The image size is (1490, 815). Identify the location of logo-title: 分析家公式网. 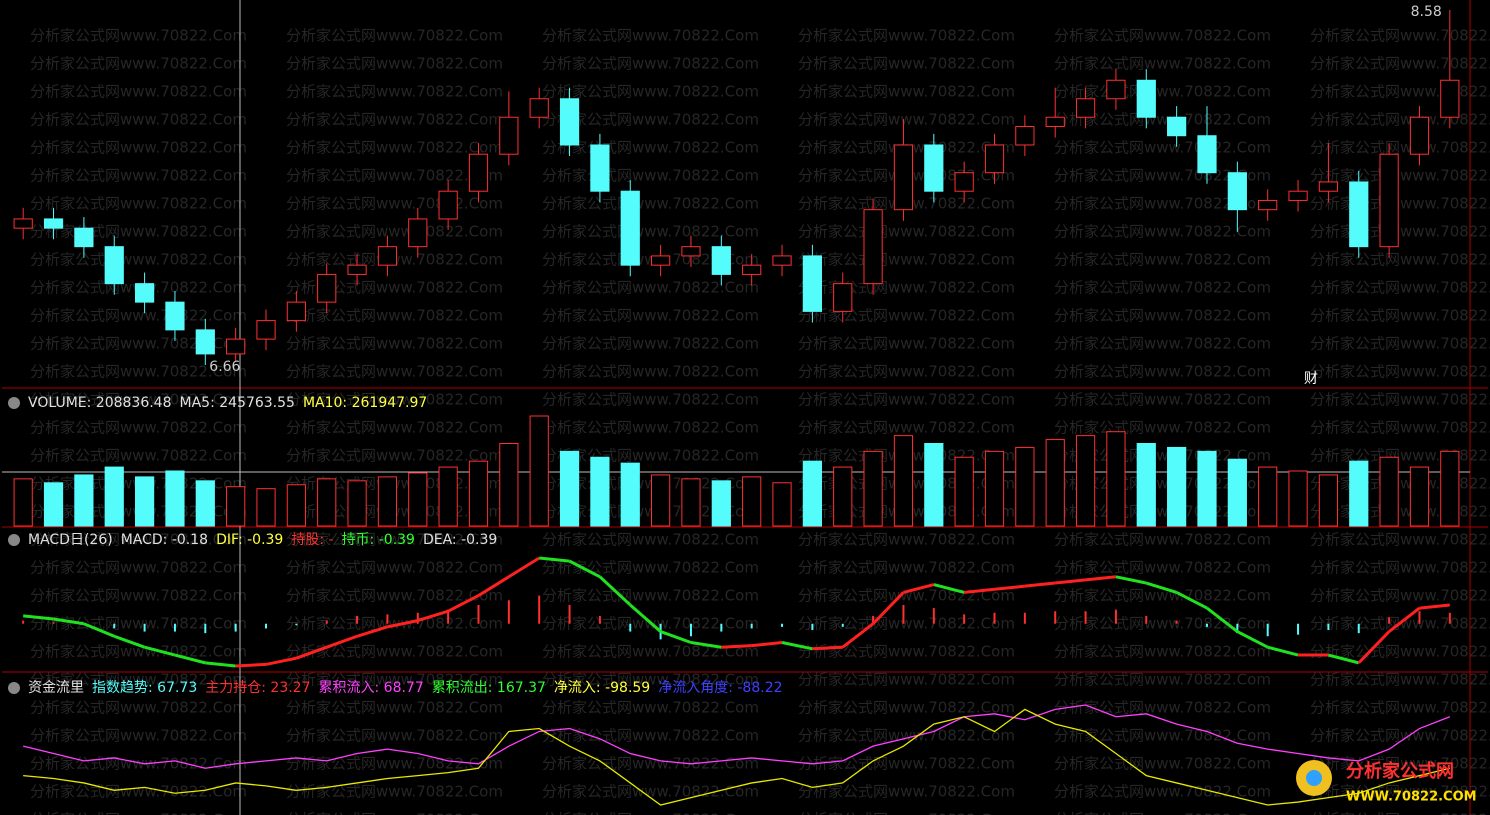
(1400, 771).